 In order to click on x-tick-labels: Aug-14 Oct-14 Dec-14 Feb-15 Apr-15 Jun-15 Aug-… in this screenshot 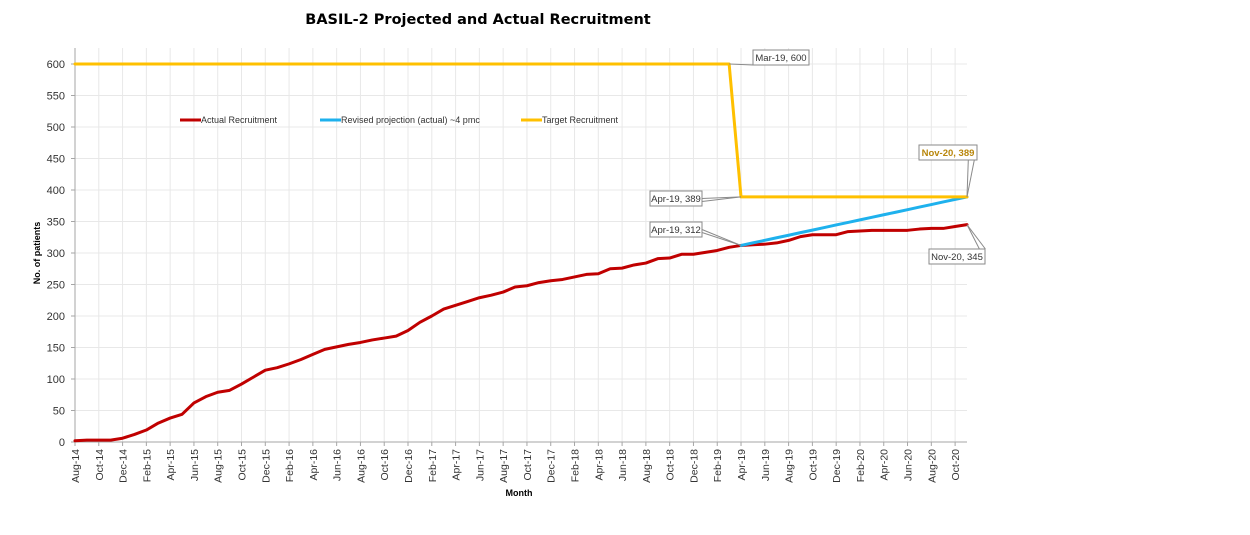, I will do `click(516, 462)`.